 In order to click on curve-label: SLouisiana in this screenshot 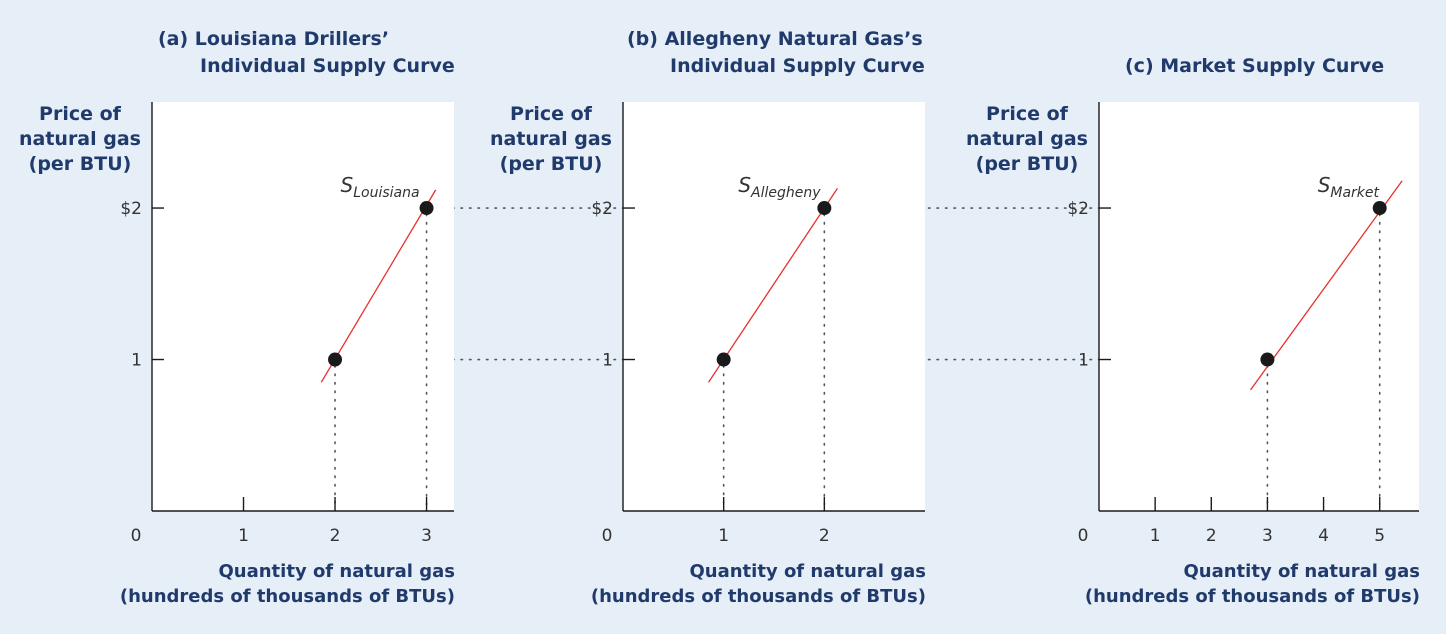, I will do `click(380, 187)`.